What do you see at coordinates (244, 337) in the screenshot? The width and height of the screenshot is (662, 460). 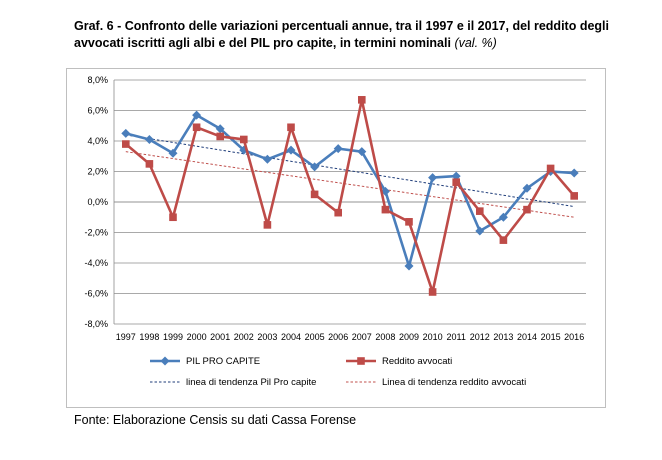 I see `x-tick-label: 2002` at bounding box center [244, 337].